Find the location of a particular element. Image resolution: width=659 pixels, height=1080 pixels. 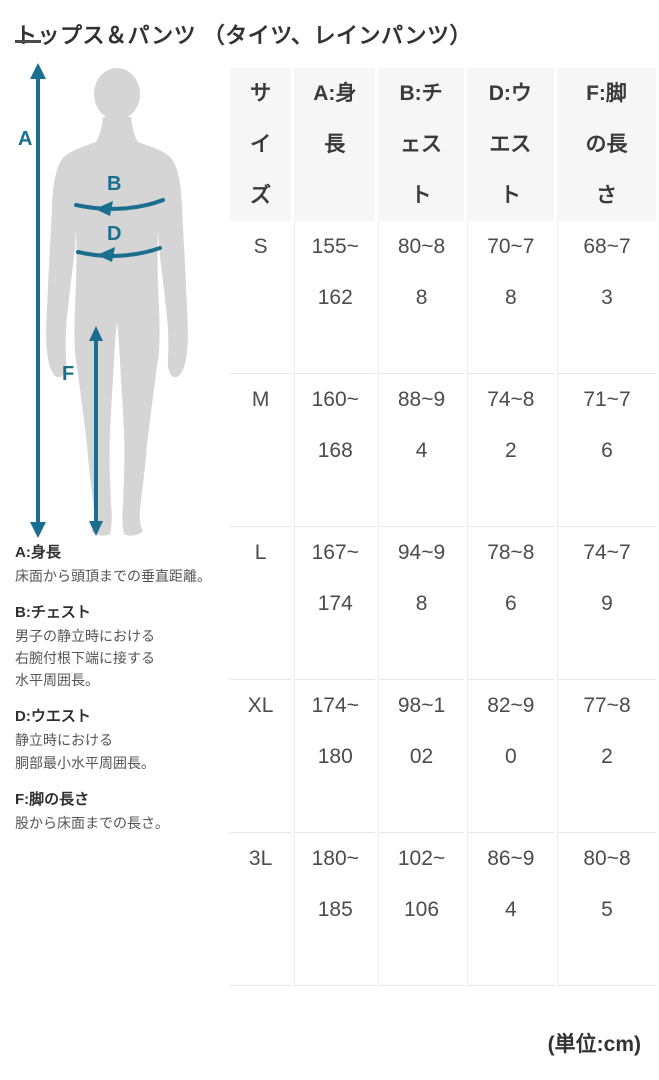

table-header-row: サイズ A:身長 B:チェスト D:ウエスト F:脚の長さ is located at coordinates (443, 144).